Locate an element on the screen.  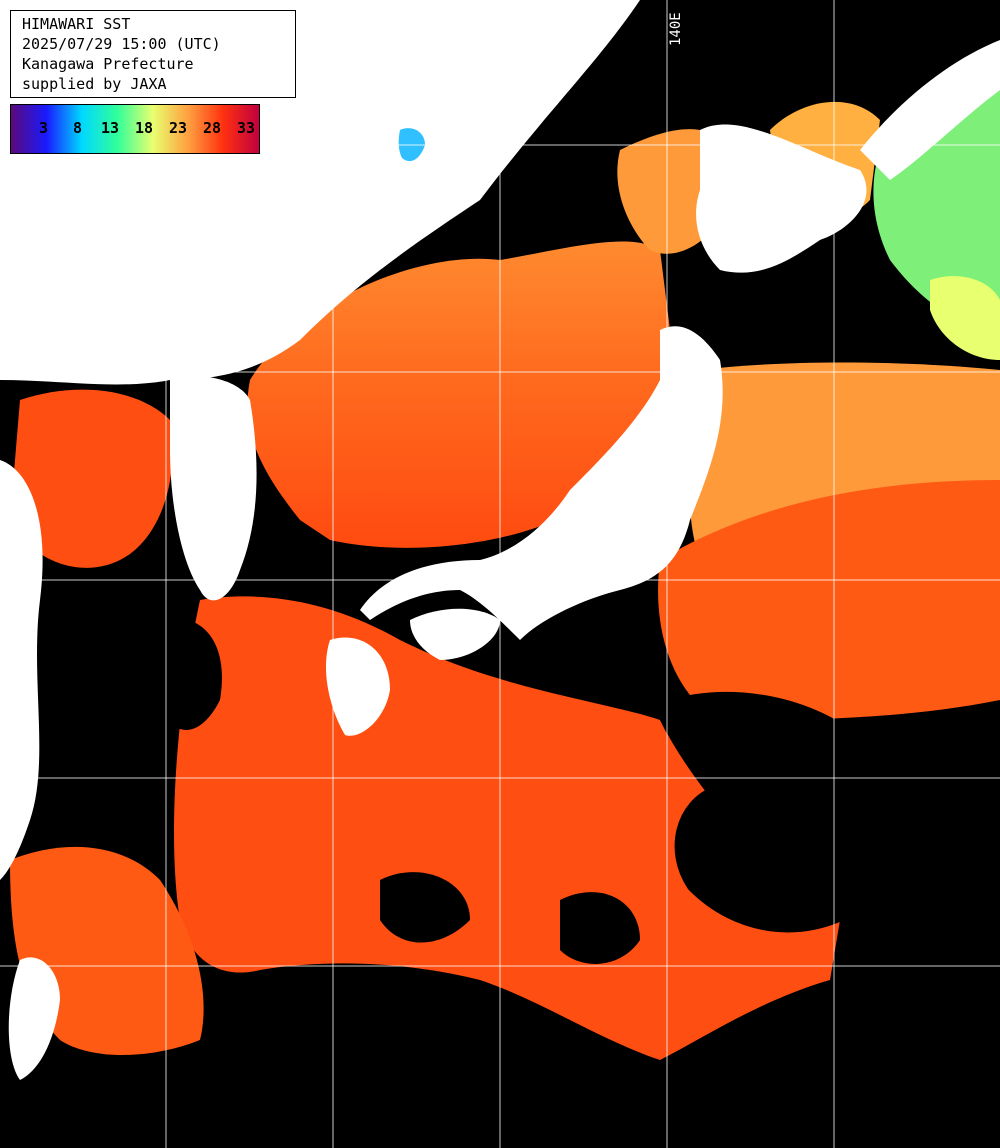
land-china-coast is located at coordinates (21, 670).